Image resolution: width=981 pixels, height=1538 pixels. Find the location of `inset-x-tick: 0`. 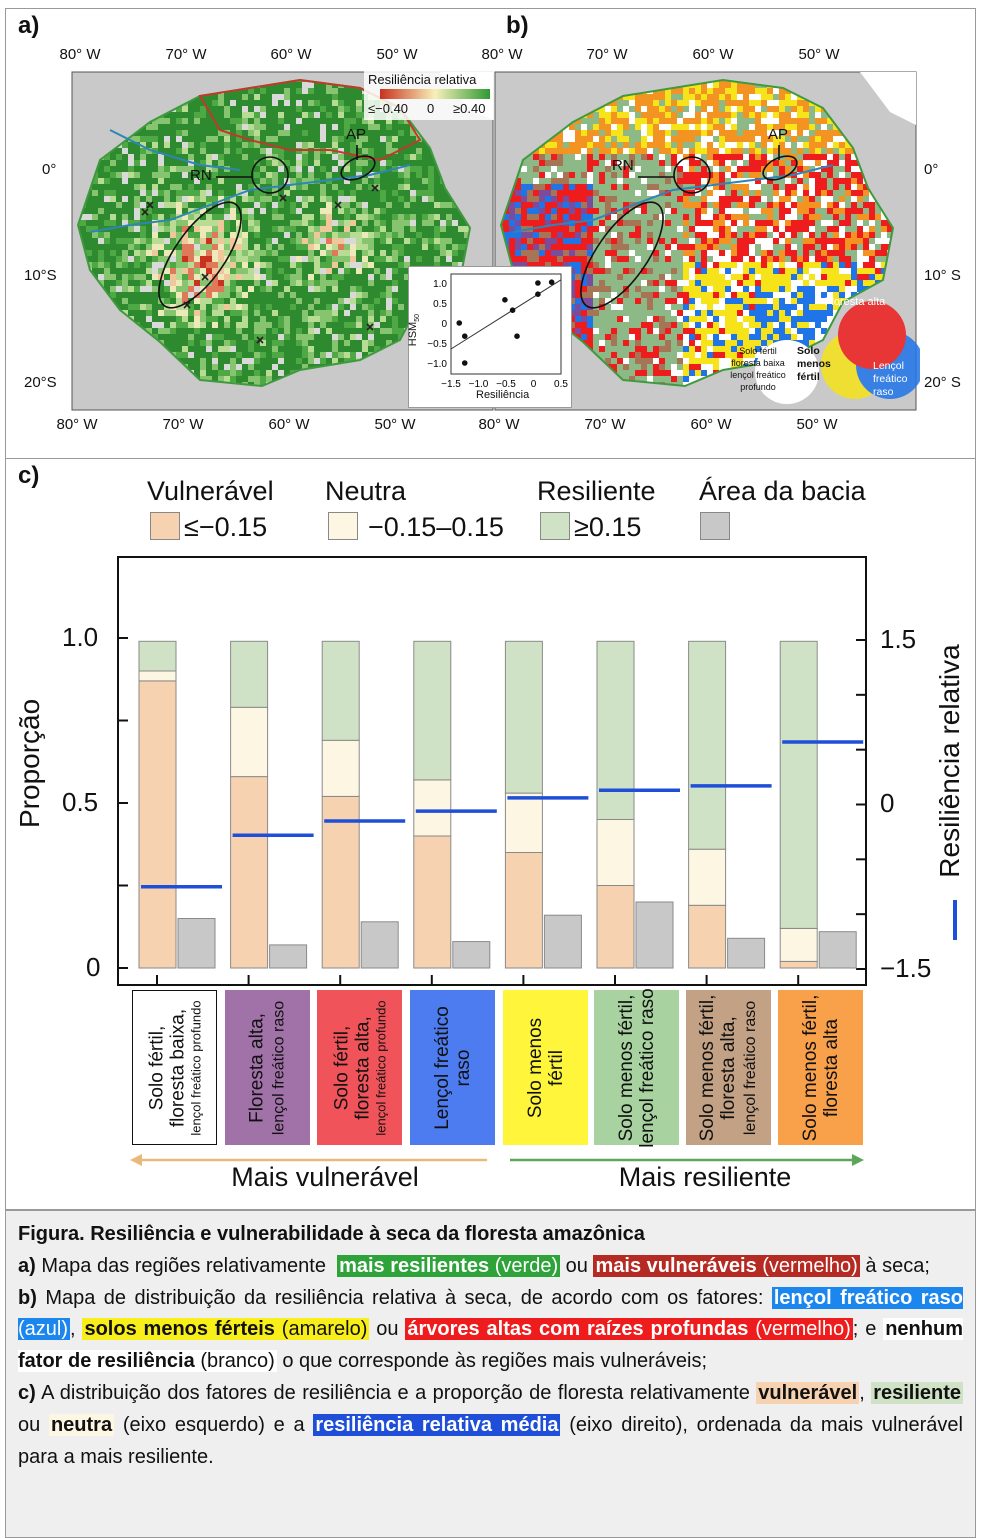

inset-x-tick: 0 is located at coordinates (534, 384).